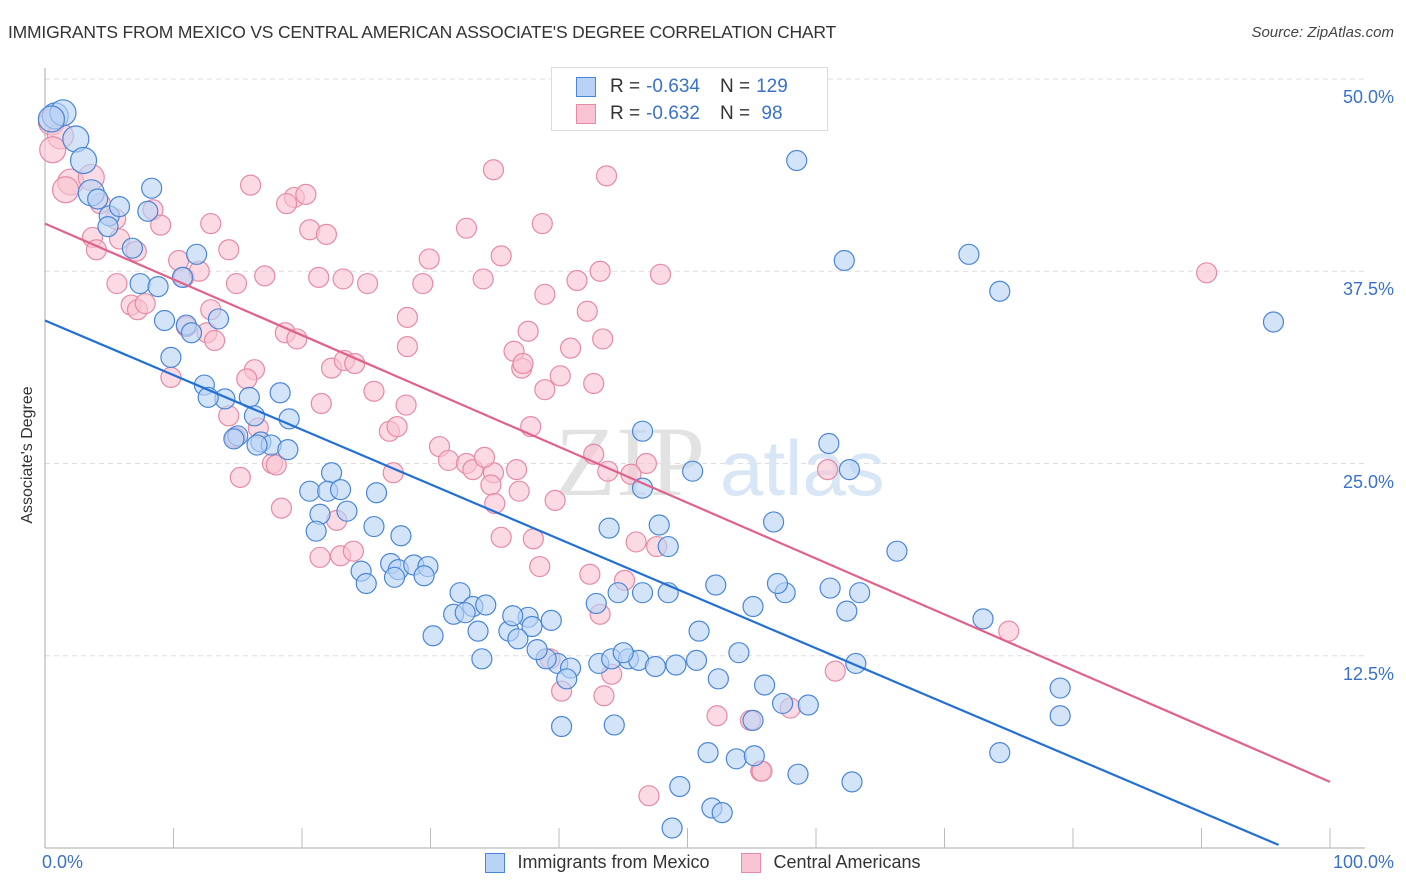  I want to click on stats-legend: R = -0.634 N = 129 R = -0.632 N = 98, so click(689, 99).